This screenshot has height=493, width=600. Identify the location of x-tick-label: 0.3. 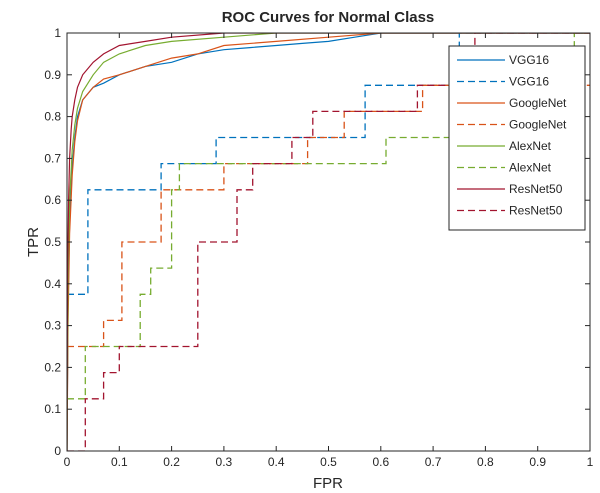
(224, 462).